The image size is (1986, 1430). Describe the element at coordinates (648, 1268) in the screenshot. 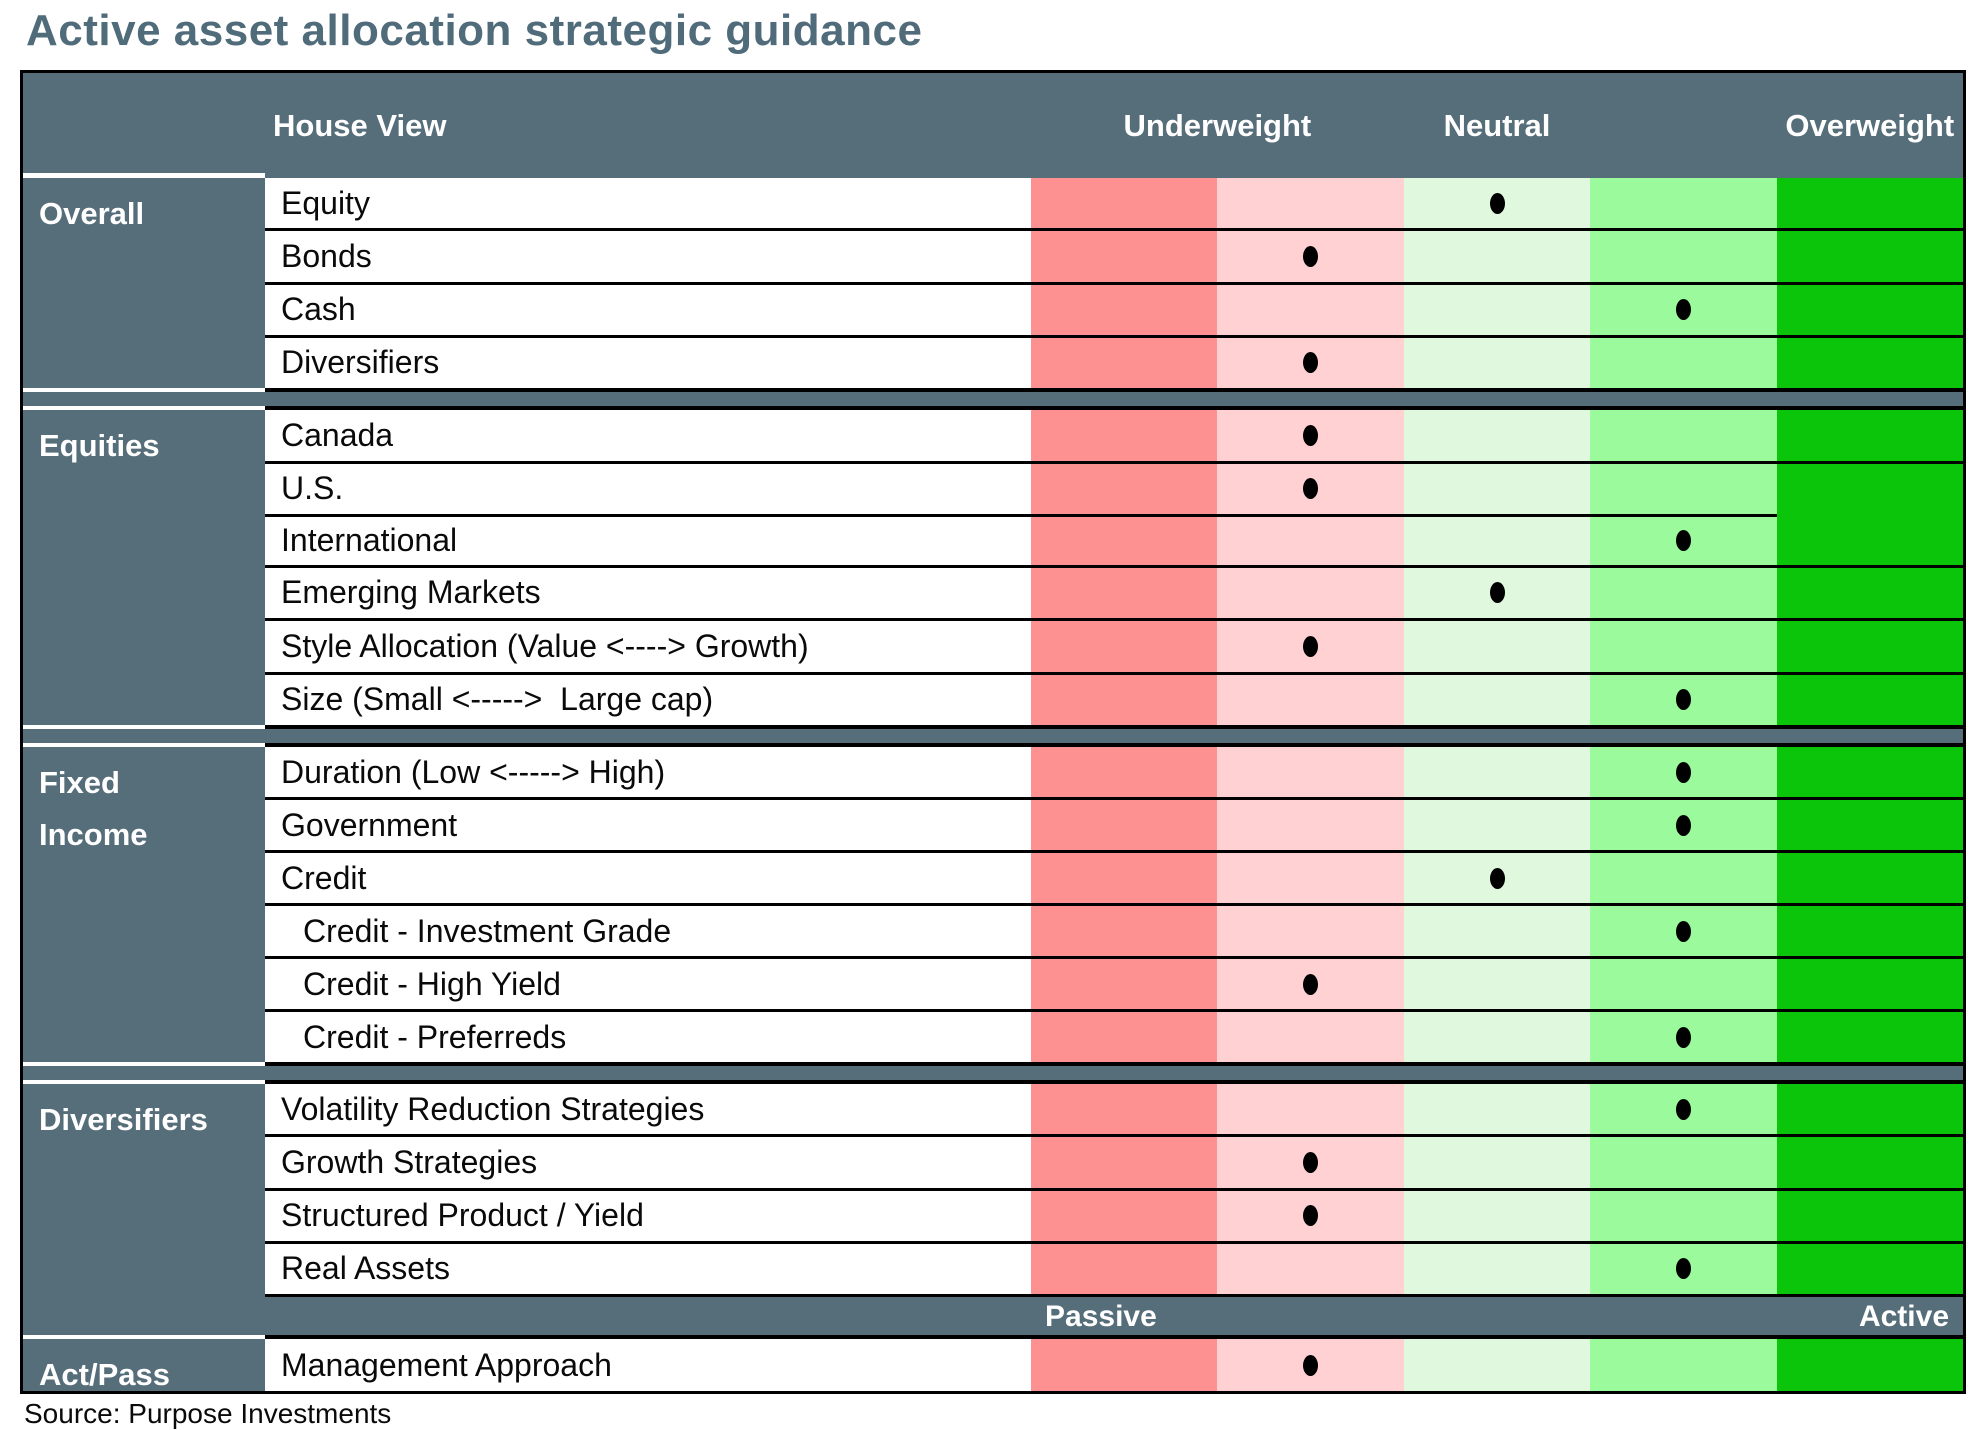

I see `row-label: Real Assets` at that location.